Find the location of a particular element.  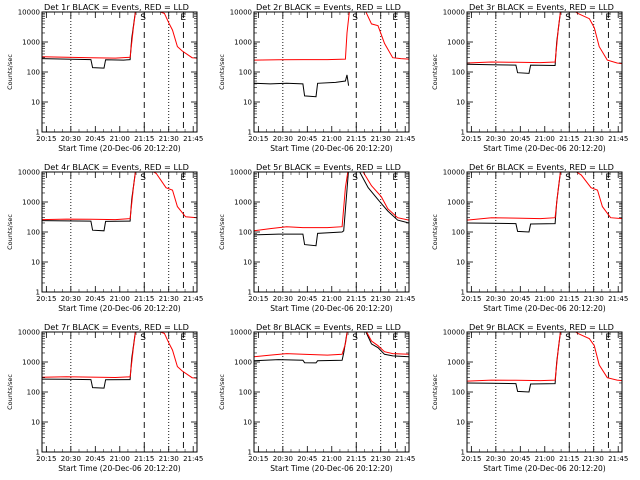

chart-title: Det 1r BLACK = Events, RED = LLD is located at coordinates (116, 7).